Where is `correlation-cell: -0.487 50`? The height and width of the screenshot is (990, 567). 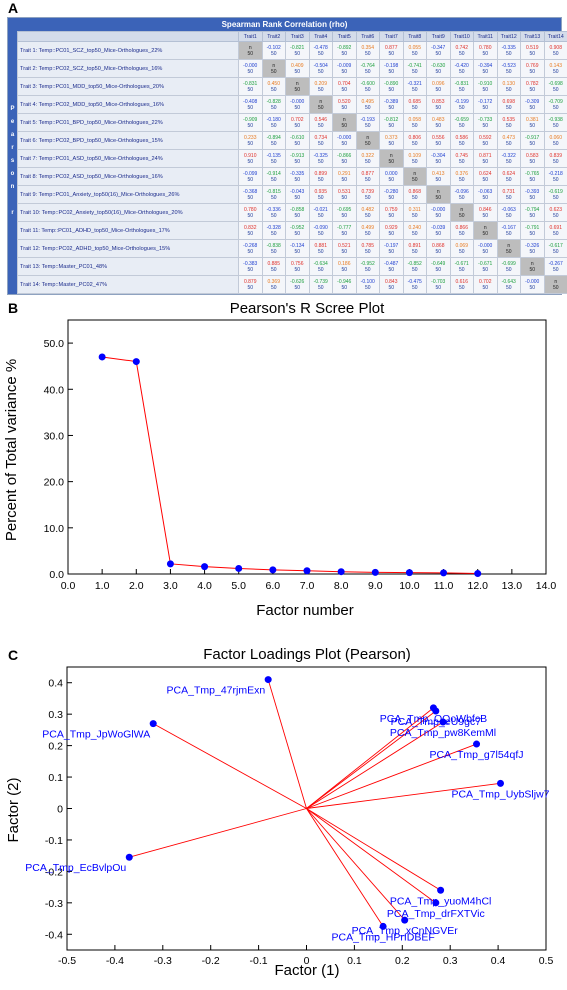
correlation-cell: -0.487 50 is located at coordinates (391, 266).